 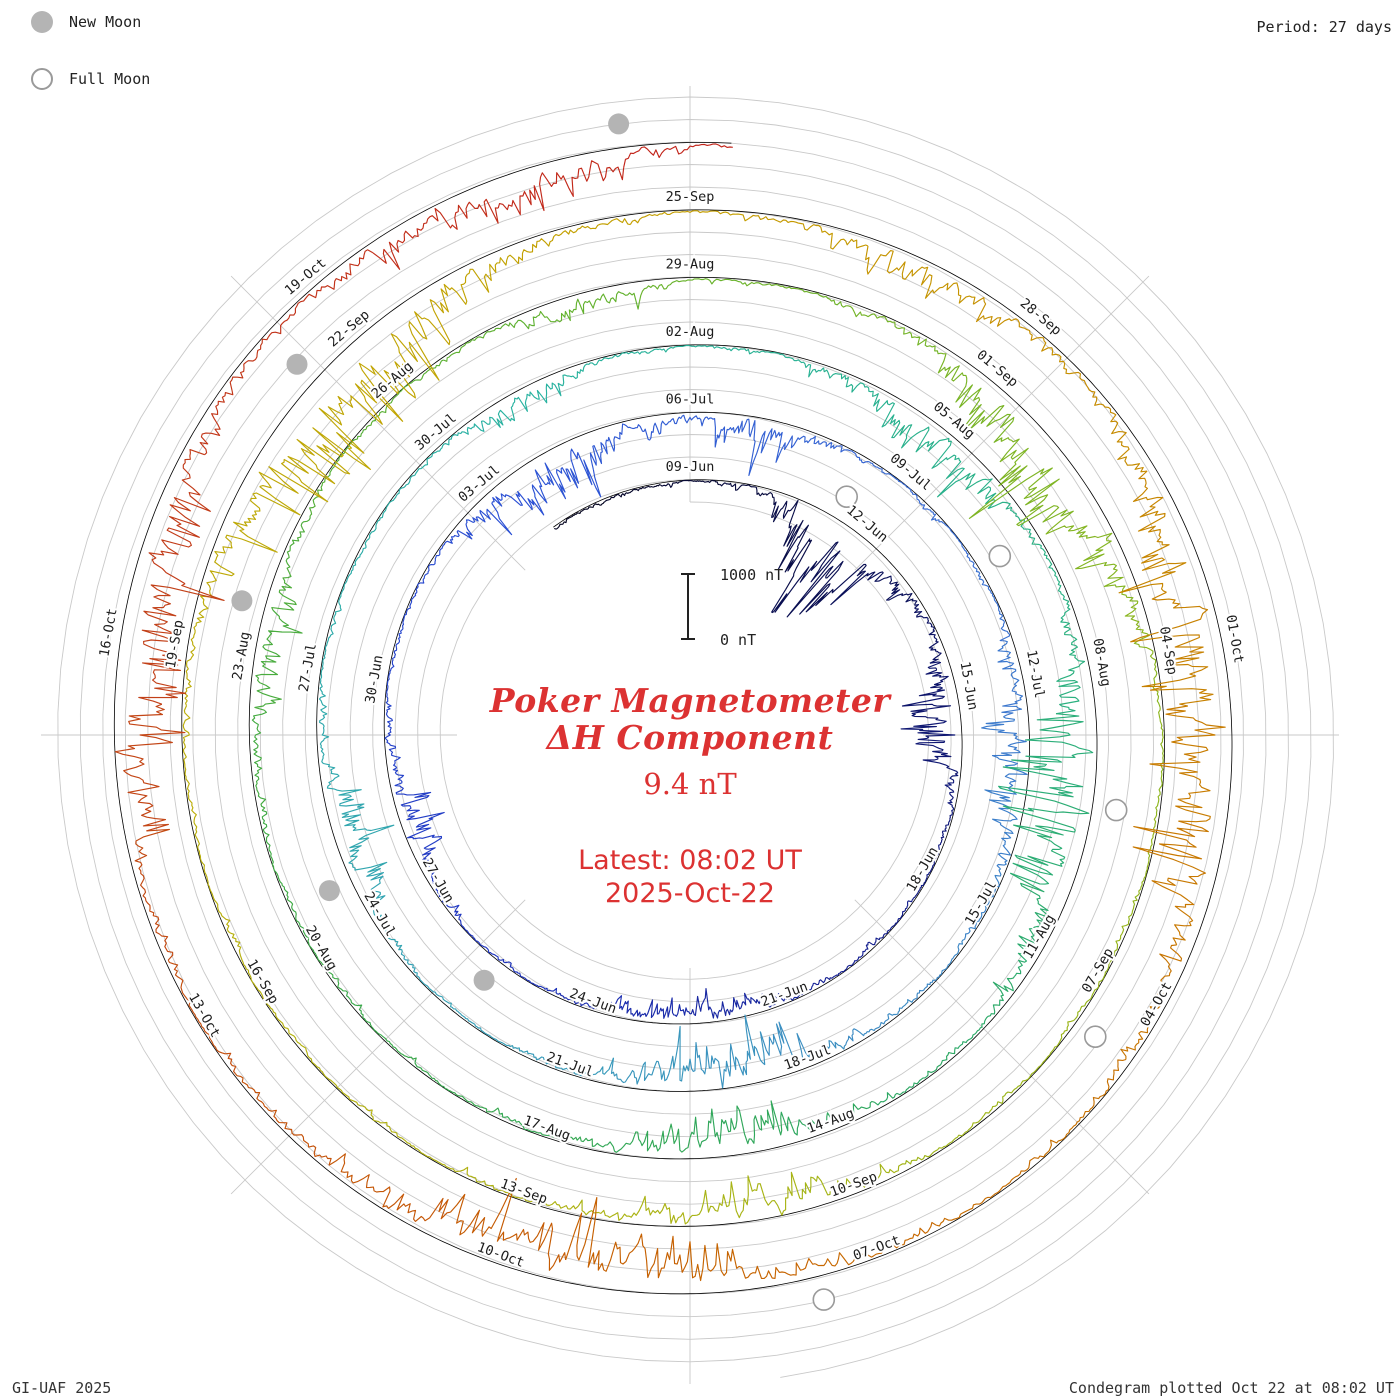 What do you see at coordinates (108, 632) in the screenshot?
I see `date-label: 16-Oct` at bounding box center [108, 632].